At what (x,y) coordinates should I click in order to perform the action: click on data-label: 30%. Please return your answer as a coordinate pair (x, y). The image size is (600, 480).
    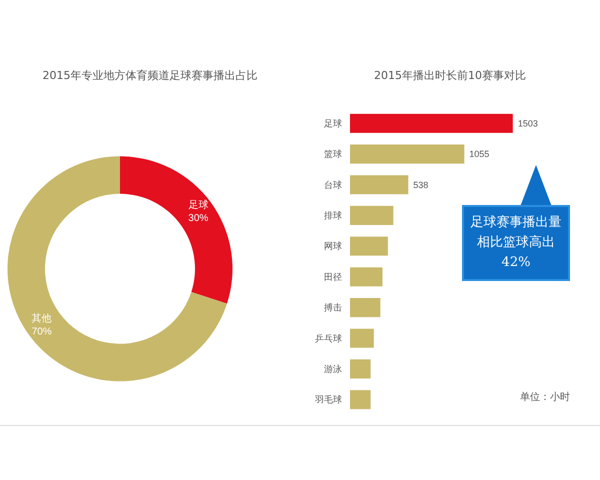
    Looking at the image, I should click on (198, 218).